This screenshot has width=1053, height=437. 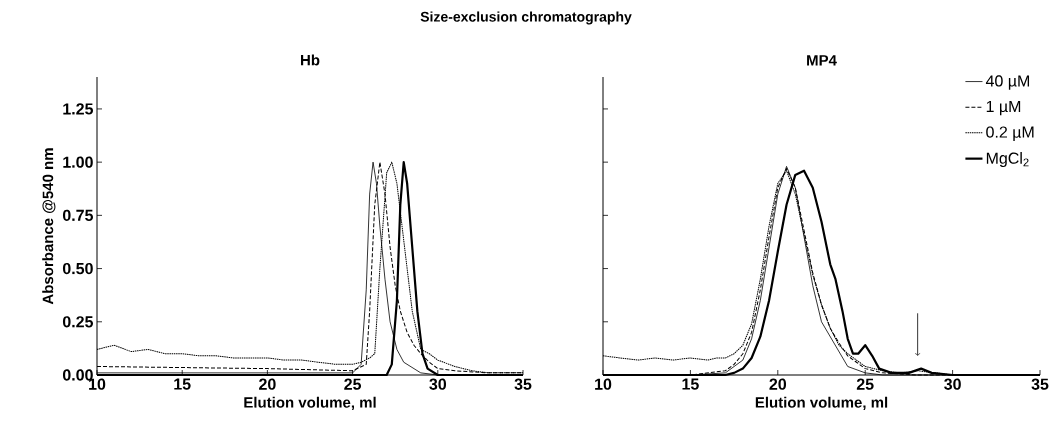 I want to click on y-axis-title: Absorbance @540 nm, so click(x=49, y=226).